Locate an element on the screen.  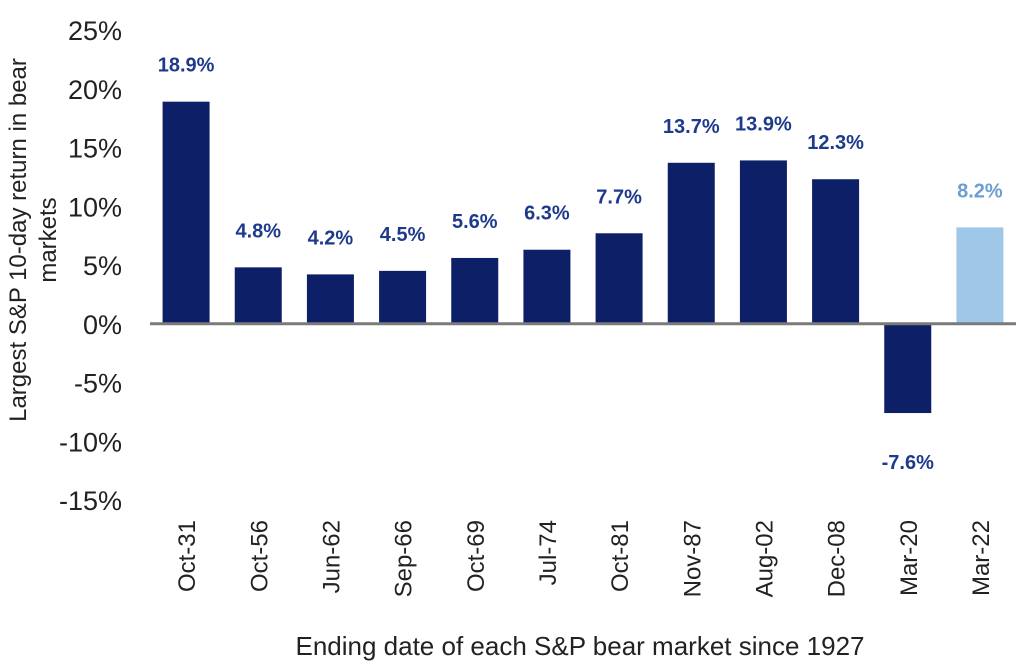
y-axis-ticks: 25% 20% 15% 10% 5% 0% -5% -10% -15% is located at coordinates (90, 266).